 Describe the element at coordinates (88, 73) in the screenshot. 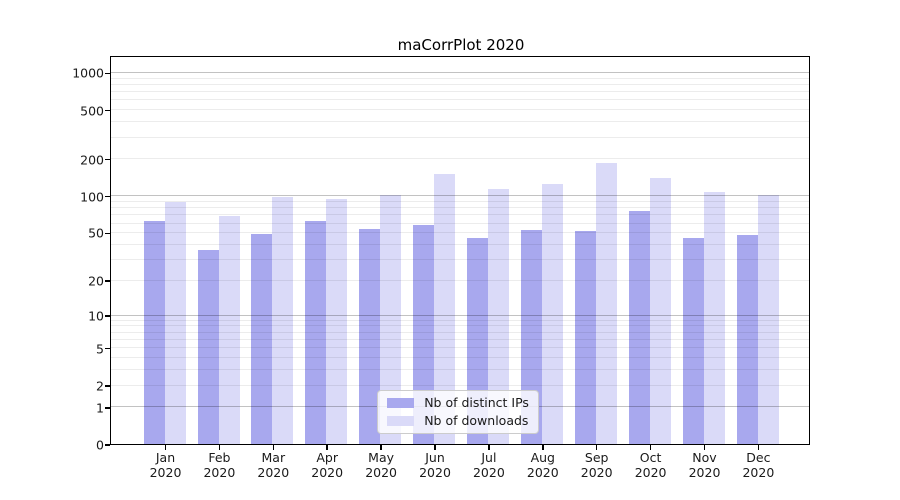

I see `y-tick-label: 1000` at that location.